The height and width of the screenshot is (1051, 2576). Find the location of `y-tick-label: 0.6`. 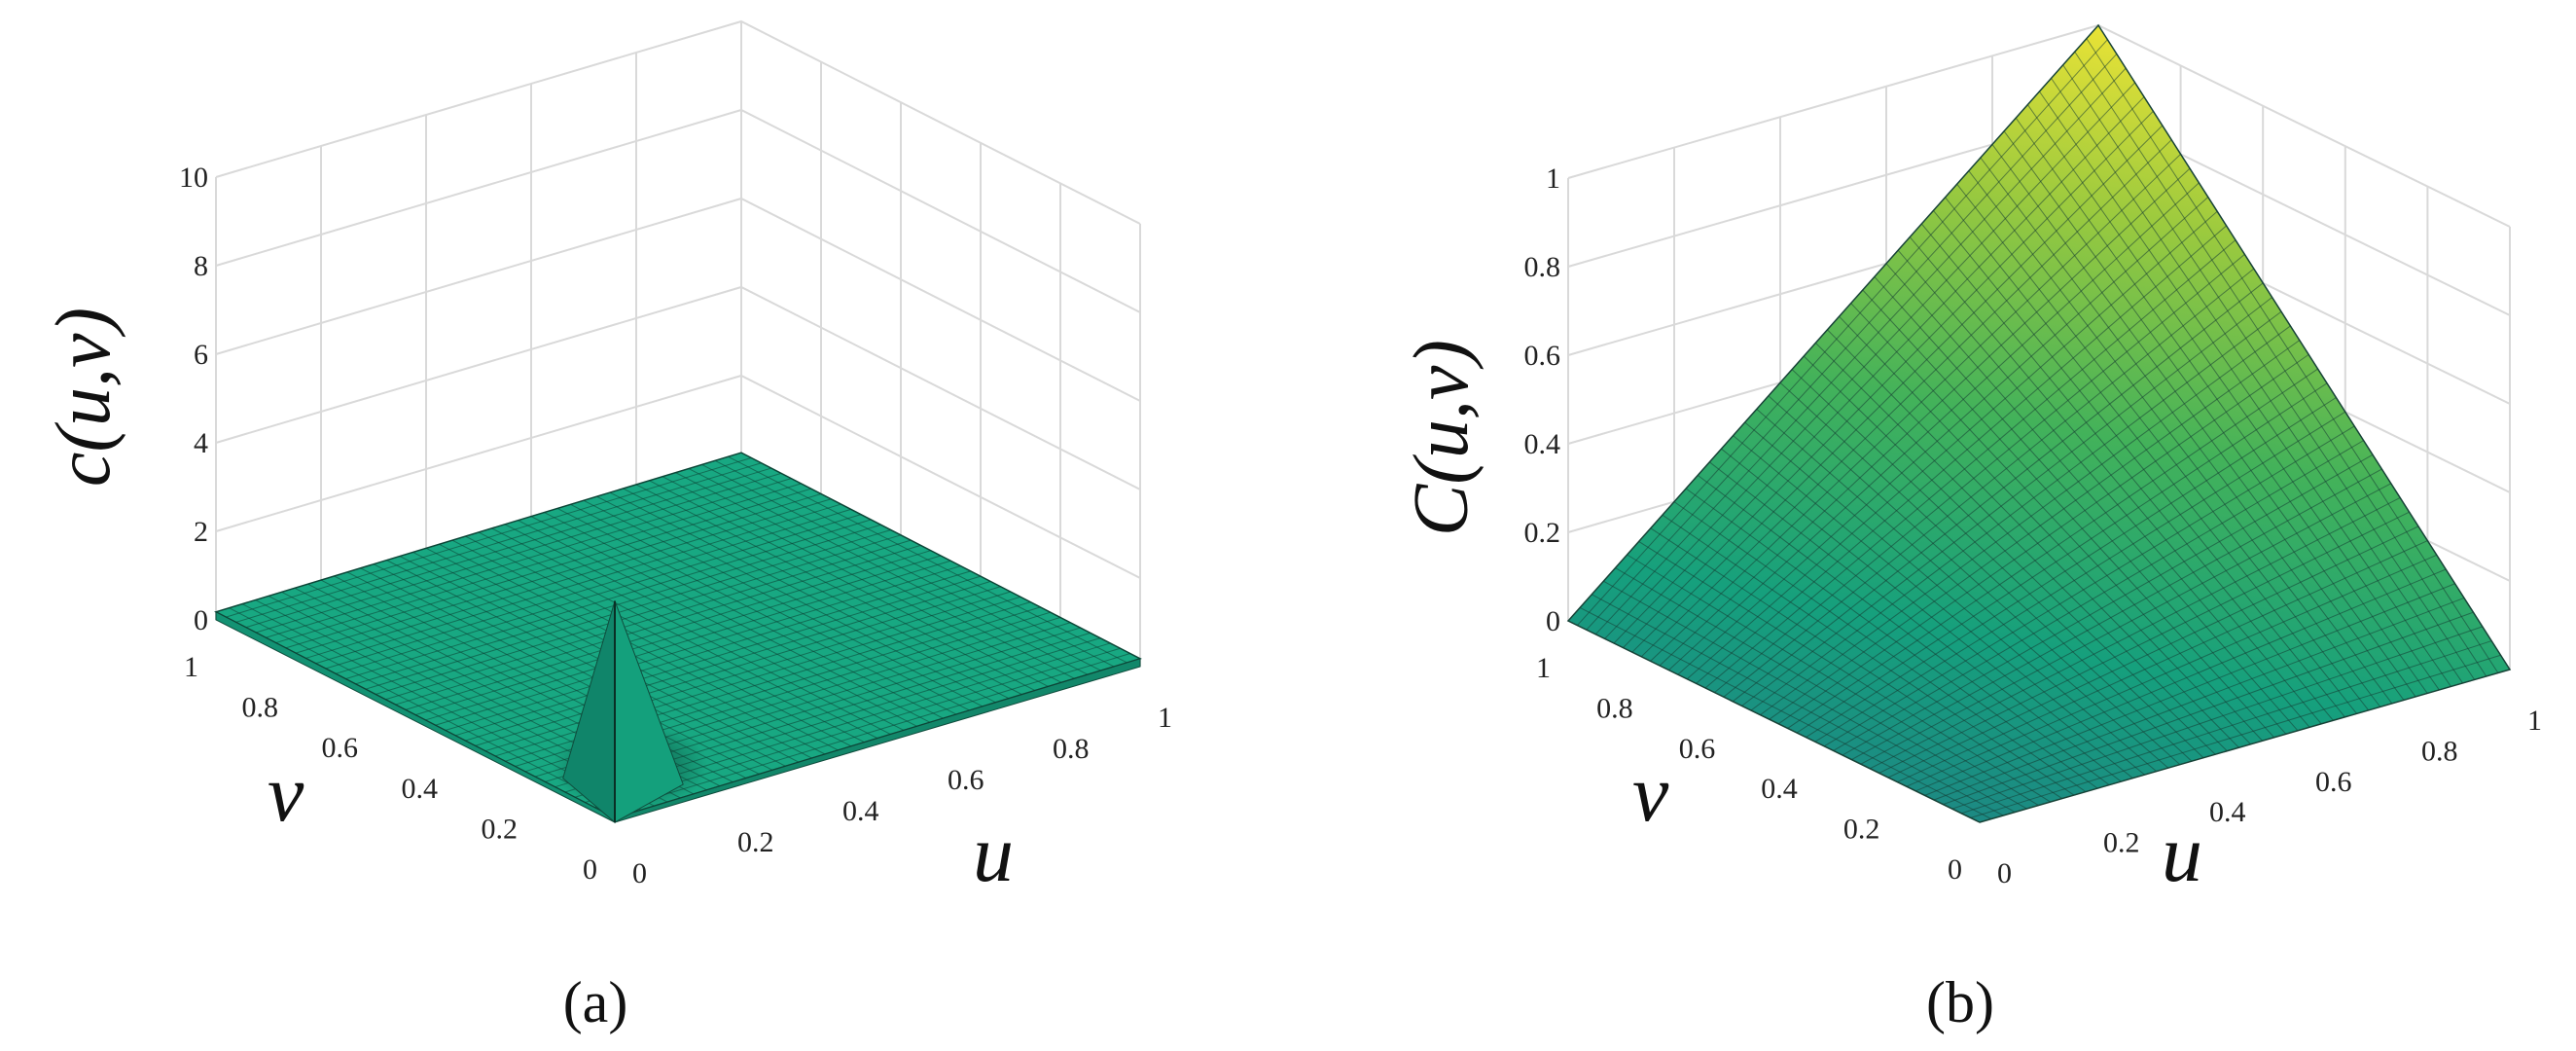

y-tick-label: 0.6 is located at coordinates (1697, 749).